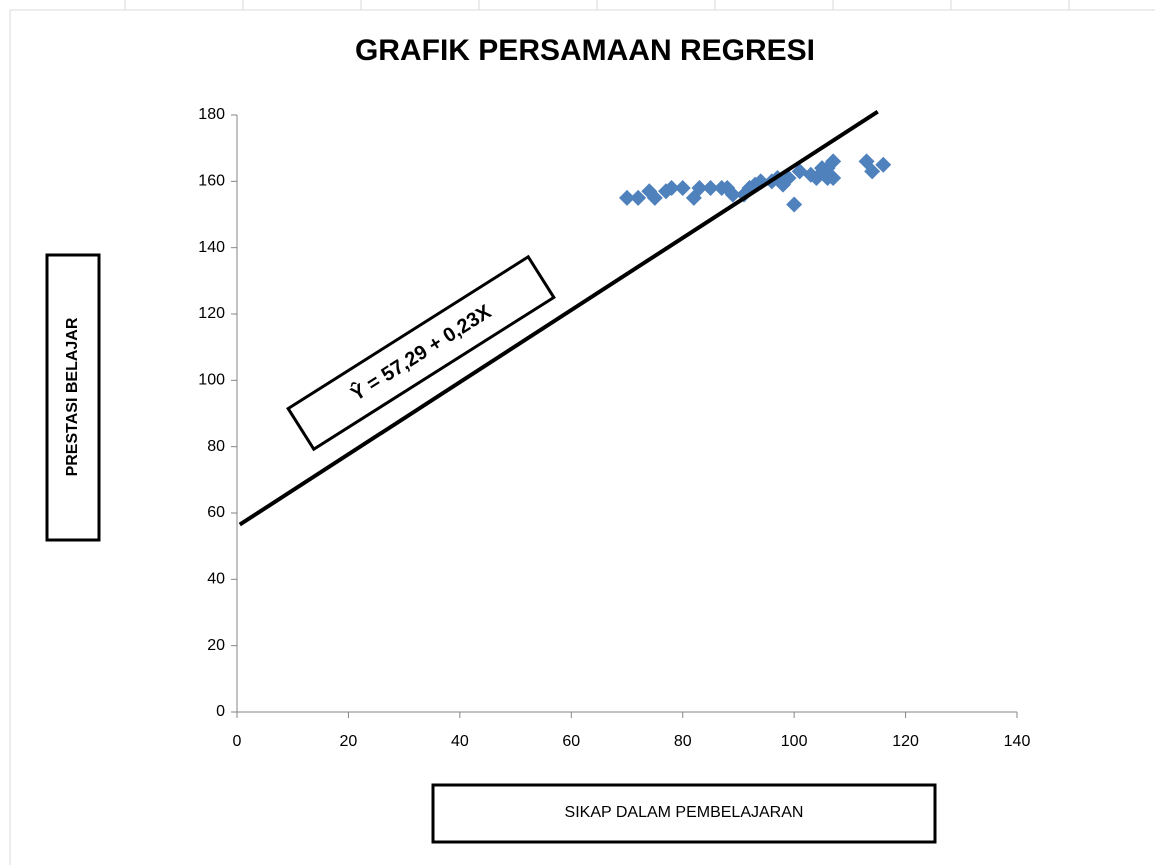 The width and height of the screenshot is (1155, 865). I want to click on y-axis-label: PRESTASI BELAJAR, so click(72, 396).